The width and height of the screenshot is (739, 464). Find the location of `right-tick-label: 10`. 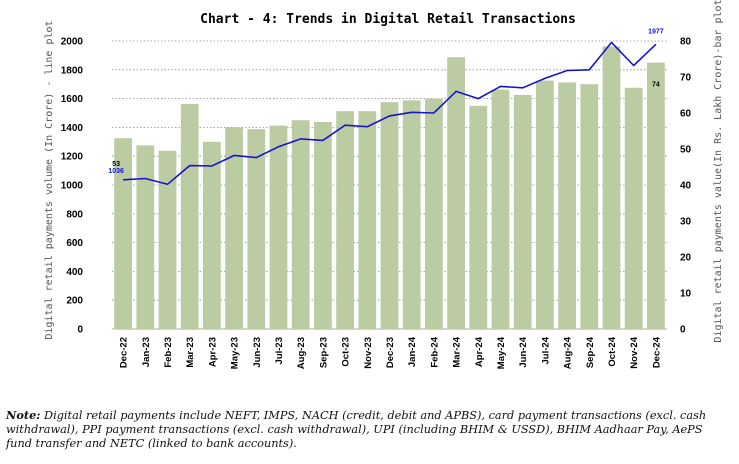

right-tick-label: 10 is located at coordinates (686, 294).